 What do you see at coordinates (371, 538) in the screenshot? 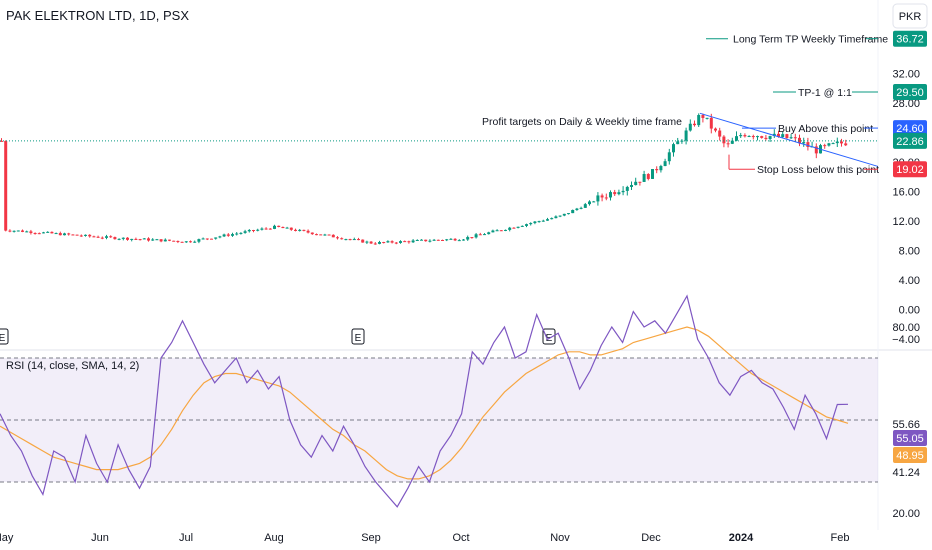
I see `time-tick-label: Sep` at bounding box center [371, 538].